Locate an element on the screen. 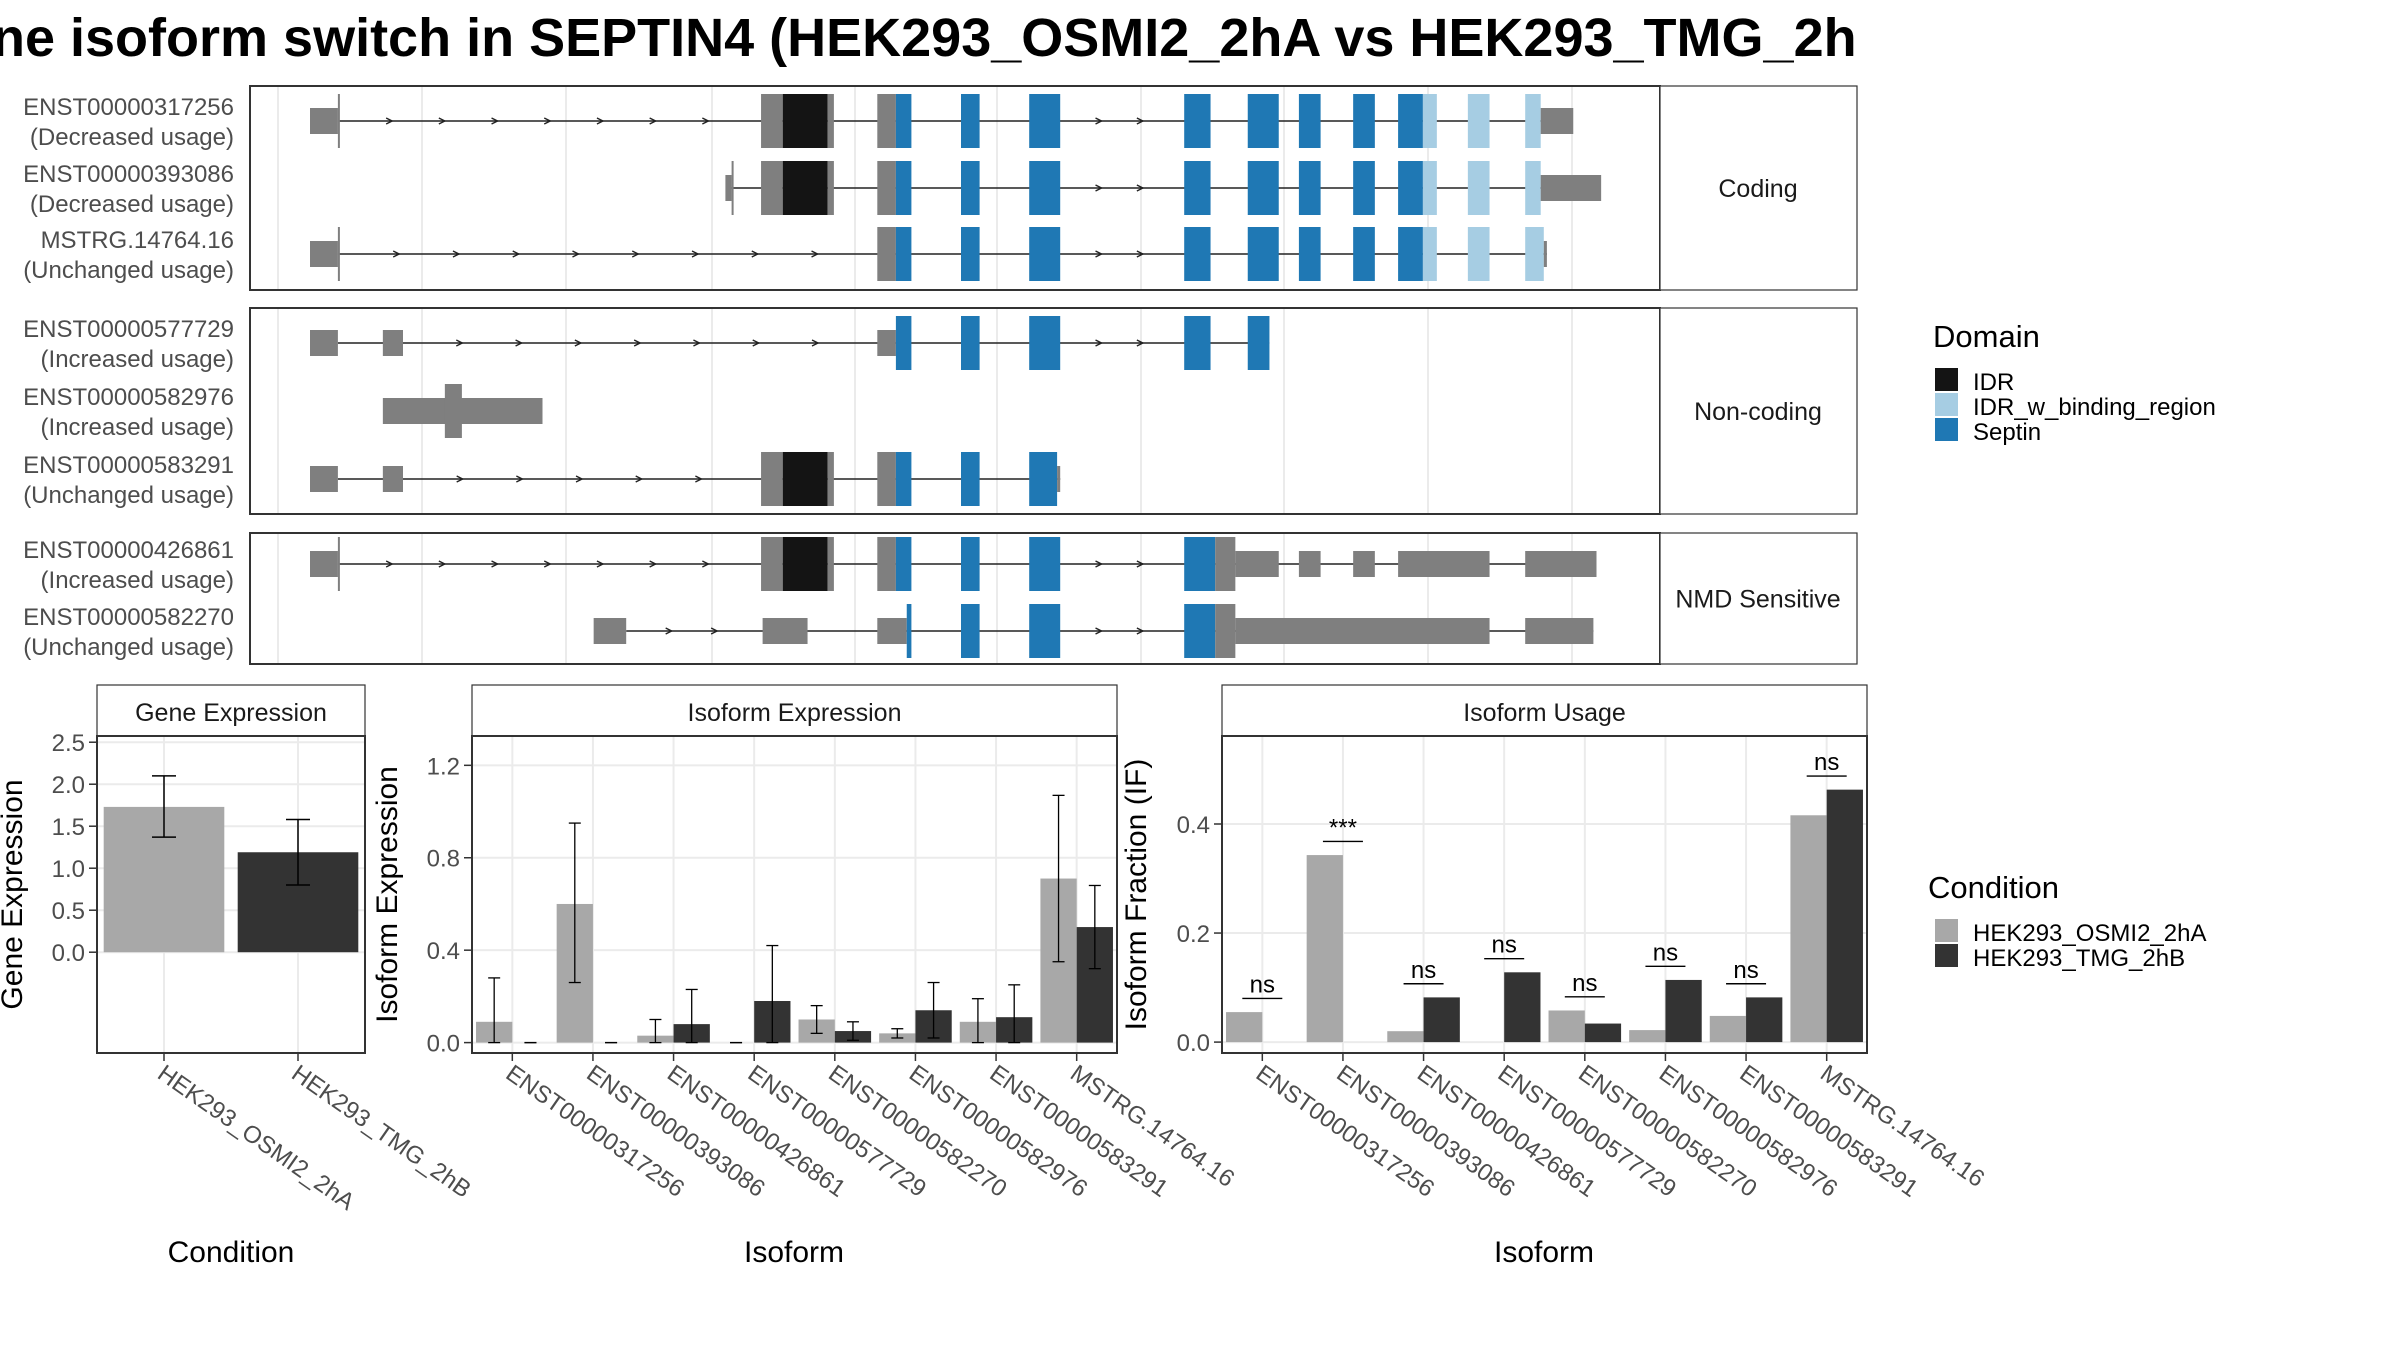 The image size is (2400, 1350). transcript-usage-label: (Unchanged usage) is located at coordinates (128, 647).